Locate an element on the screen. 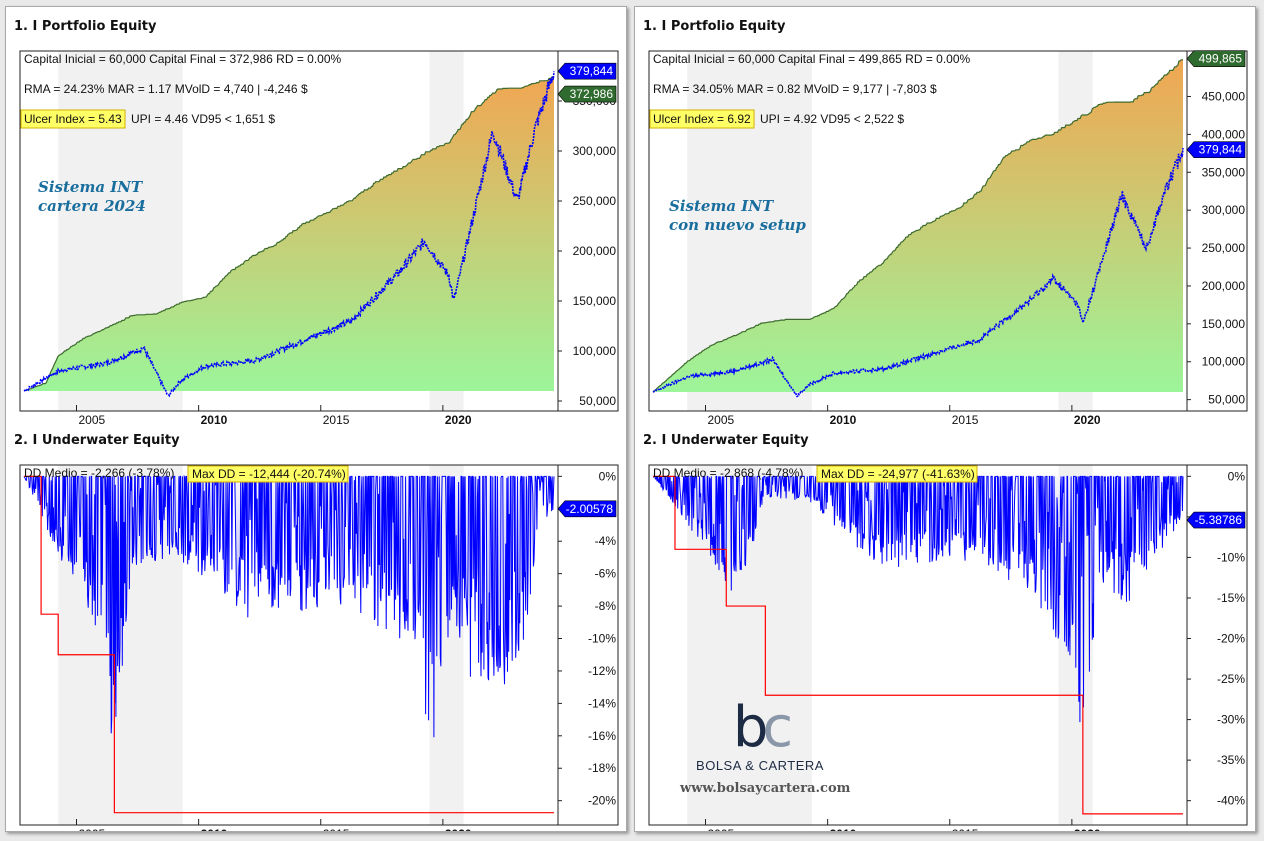 Image resolution: width=1264 pixels, height=841 pixels. y-tick-label: -4% is located at coordinates (606, 541).